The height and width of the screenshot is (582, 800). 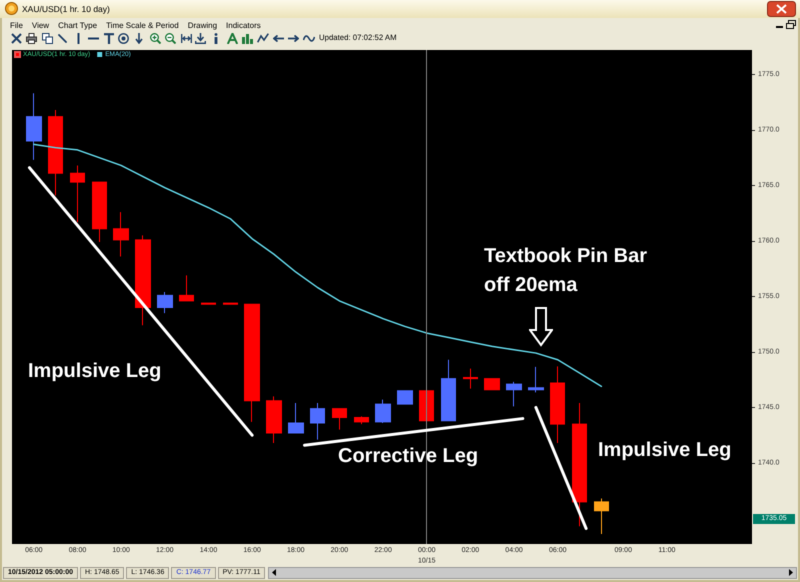 I want to click on annotation: Textbook Pin Bar off 20ema, so click(x=566, y=270).